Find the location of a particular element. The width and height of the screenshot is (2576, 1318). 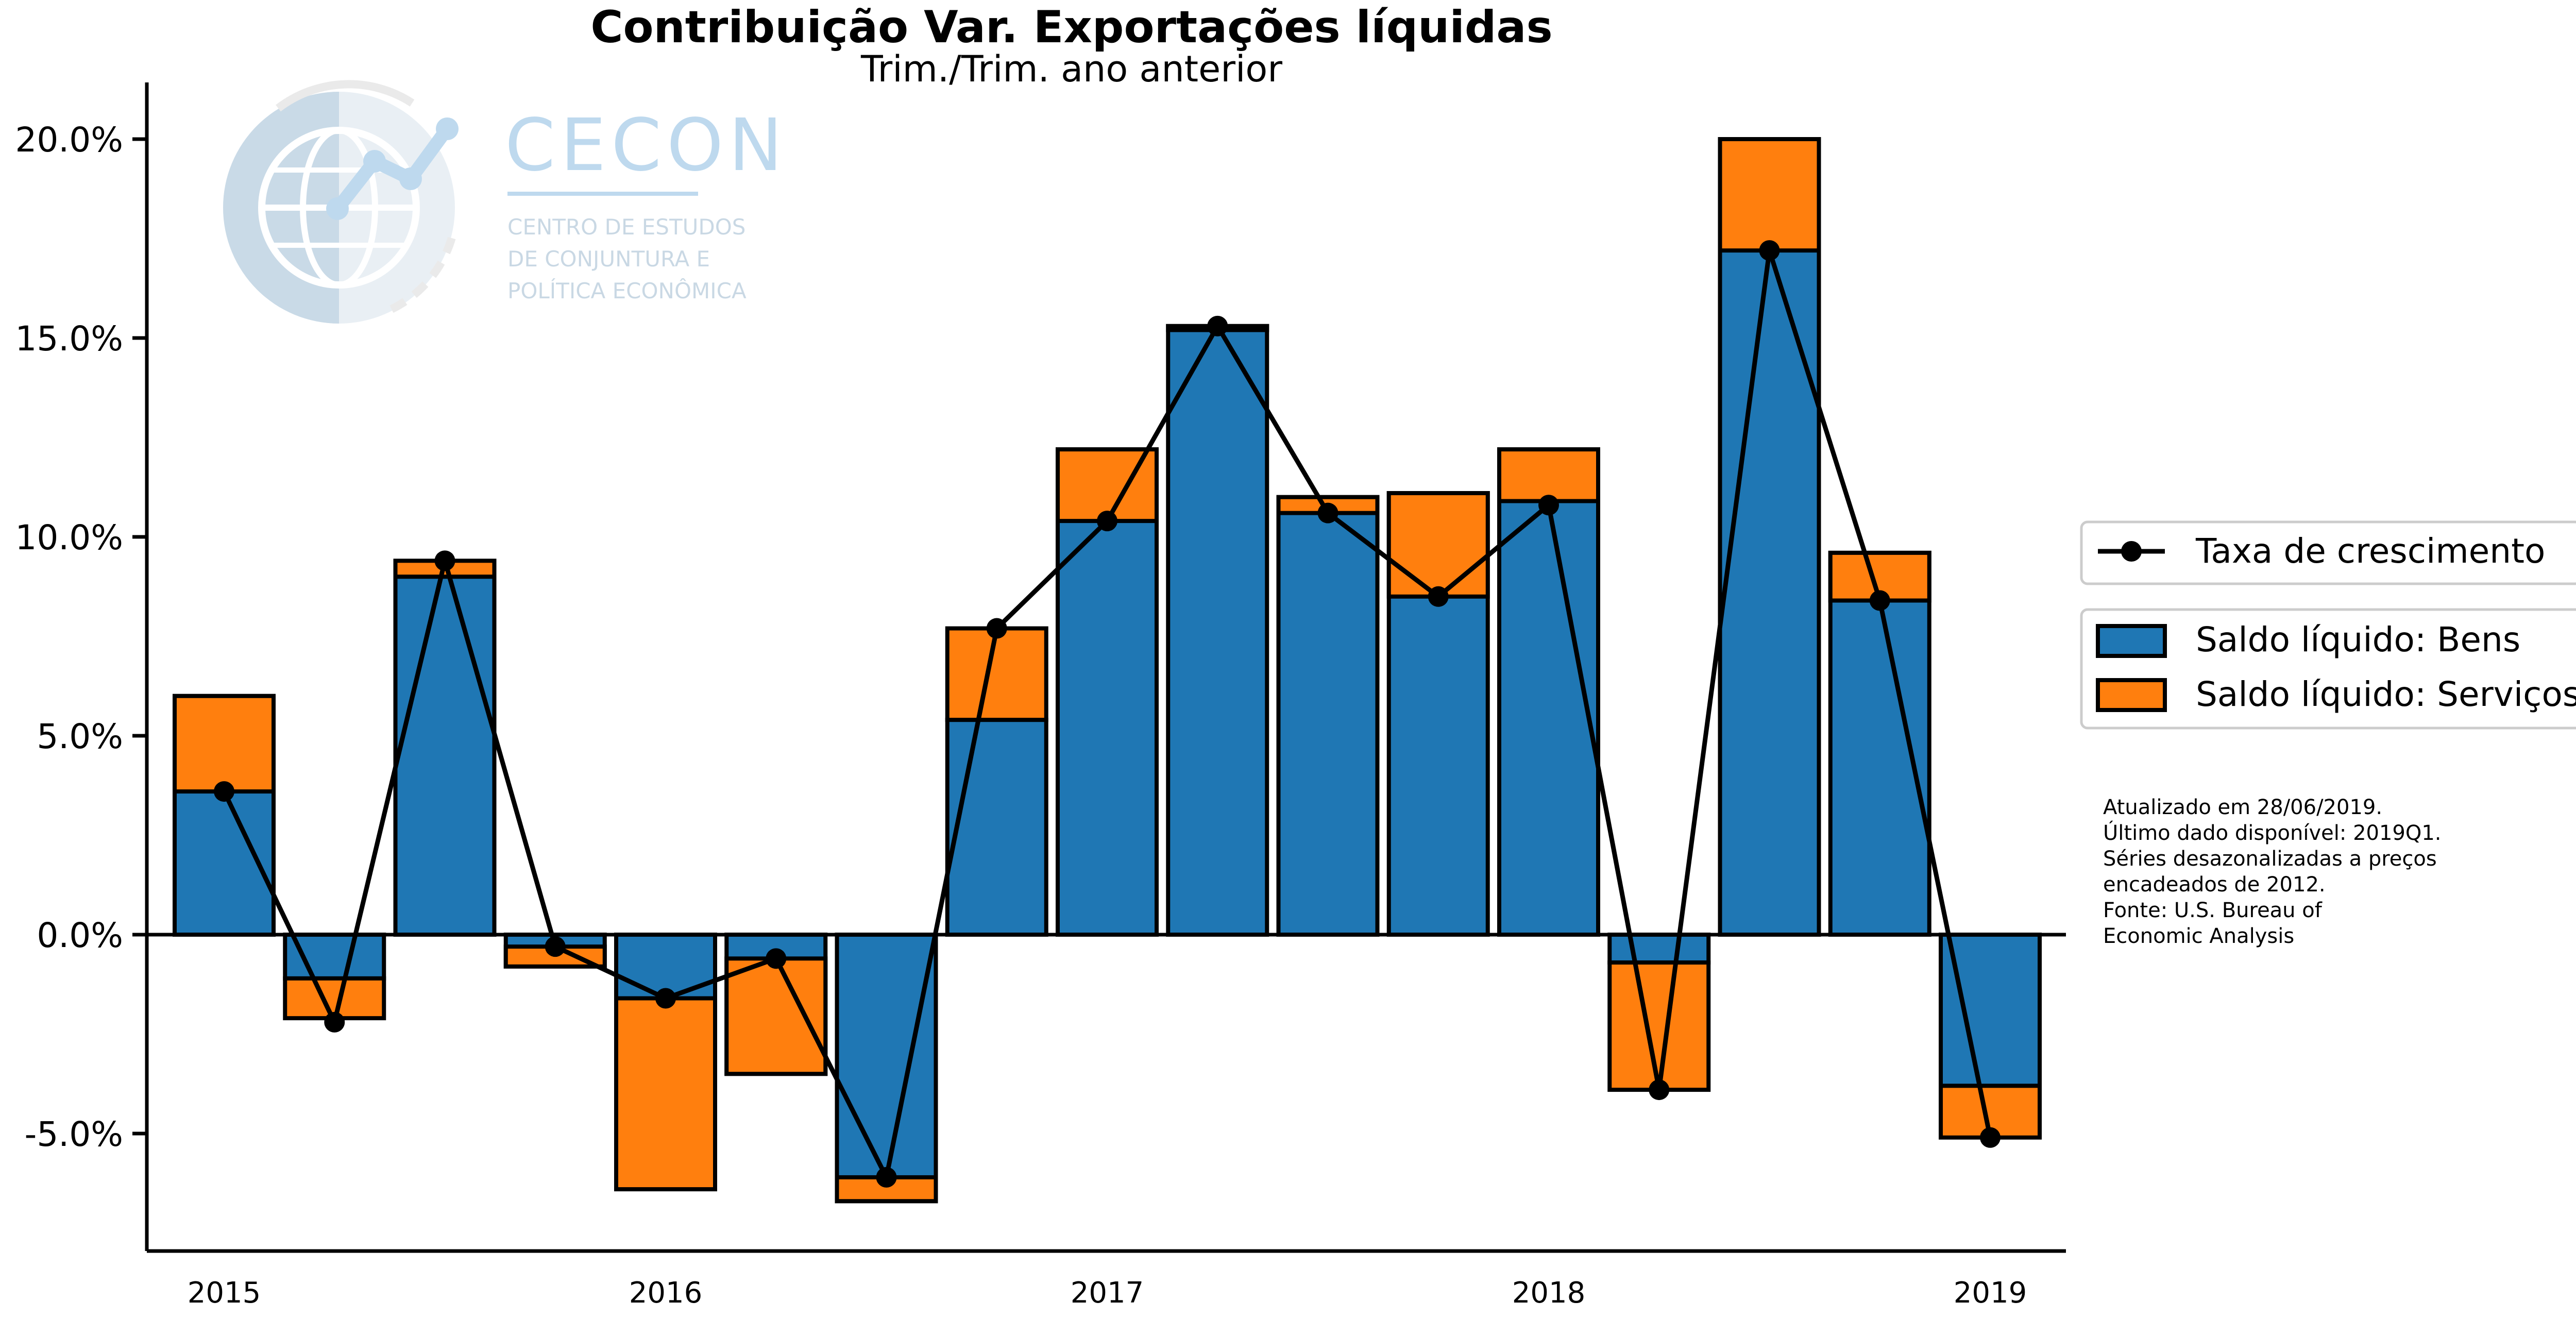

x-tick-label: 2017 is located at coordinates (1107, 1293).